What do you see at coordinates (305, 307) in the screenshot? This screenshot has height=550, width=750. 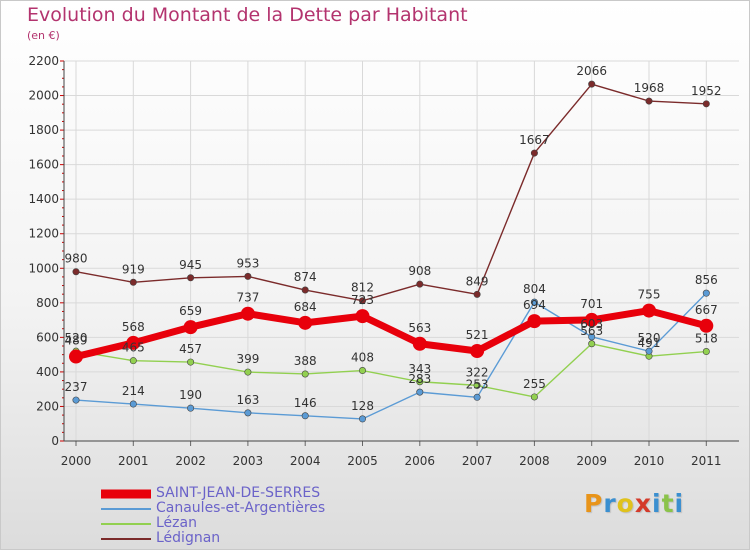 I see `data-label: 684` at bounding box center [305, 307].